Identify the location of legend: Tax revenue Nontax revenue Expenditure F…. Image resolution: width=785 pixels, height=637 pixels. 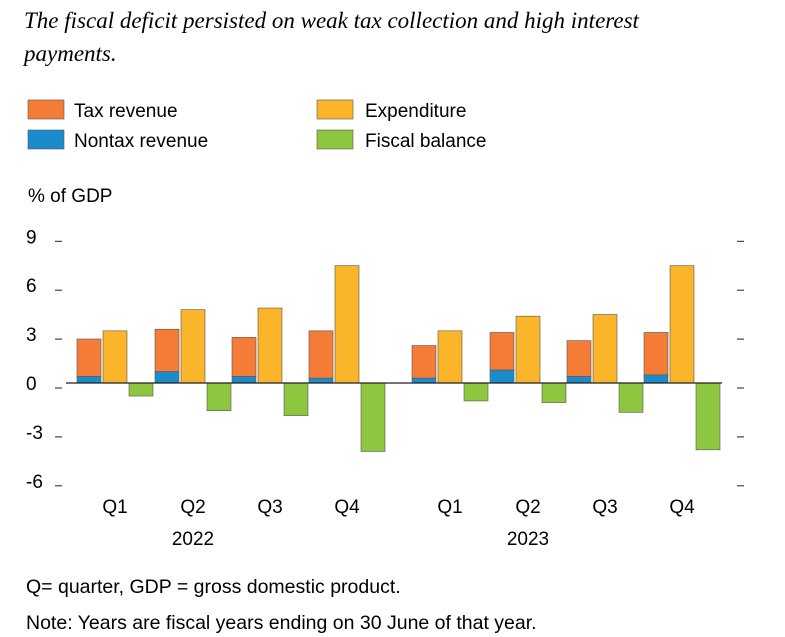
(256, 125).